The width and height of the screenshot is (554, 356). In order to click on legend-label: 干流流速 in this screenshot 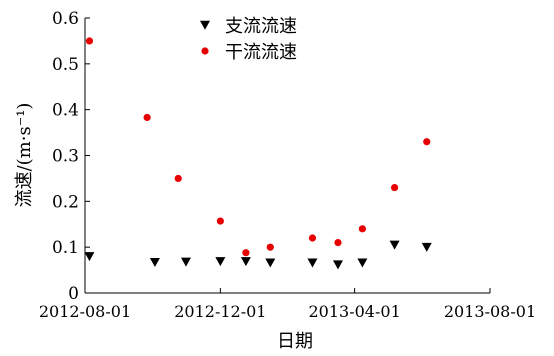, I will do `click(261, 52)`.